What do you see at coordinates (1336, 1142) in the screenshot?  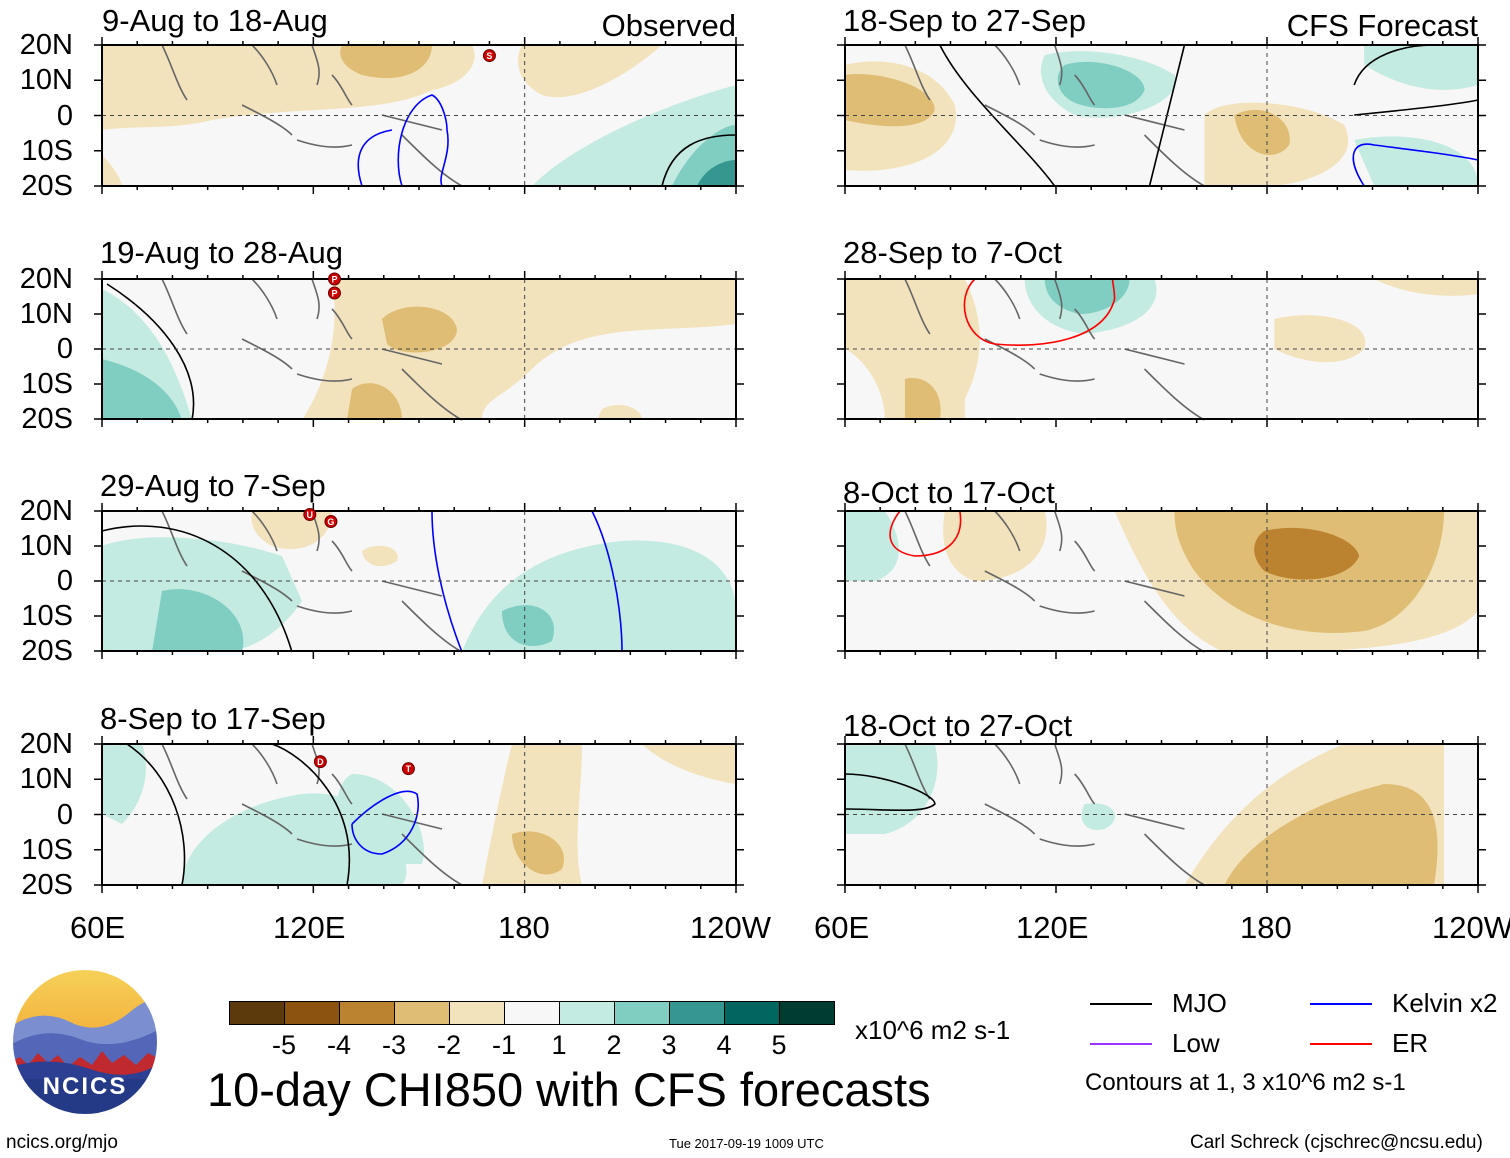 I see `footer-author: Carl Schreck (cjschrec@ncsu.edu)` at bounding box center [1336, 1142].